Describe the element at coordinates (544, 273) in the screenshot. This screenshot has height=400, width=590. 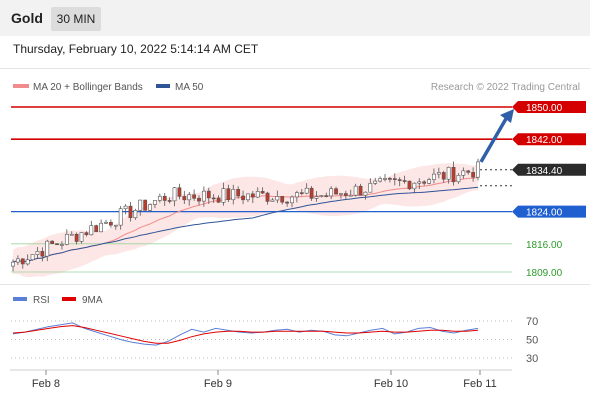
I see `level-label-5: 1809.00` at that location.